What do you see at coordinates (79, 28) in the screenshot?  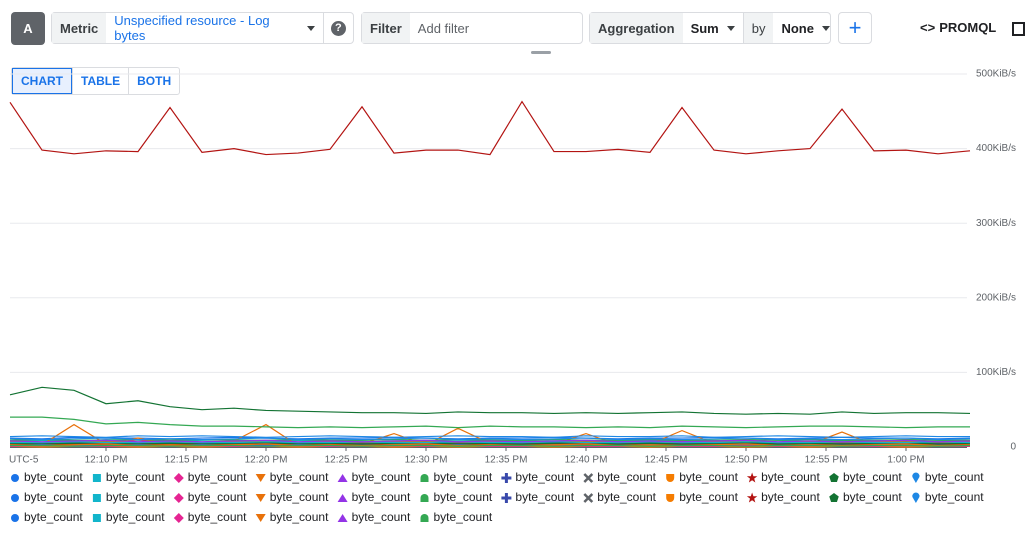 I see `metric-label: Metric` at bounding box center [79, 28].